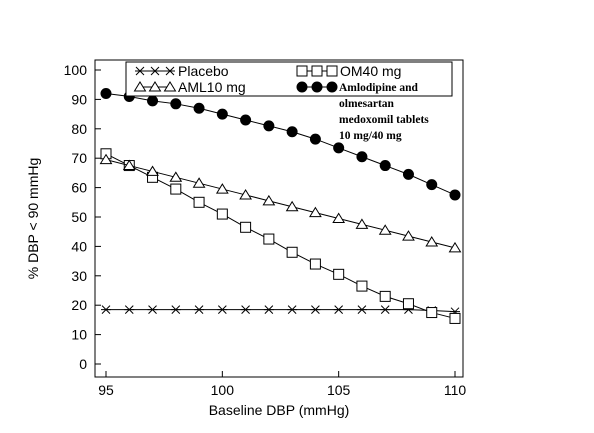  Describe the element at coordinates (370, 71) in the screenshot. I see `legend-label: OM40 mg` at that location.